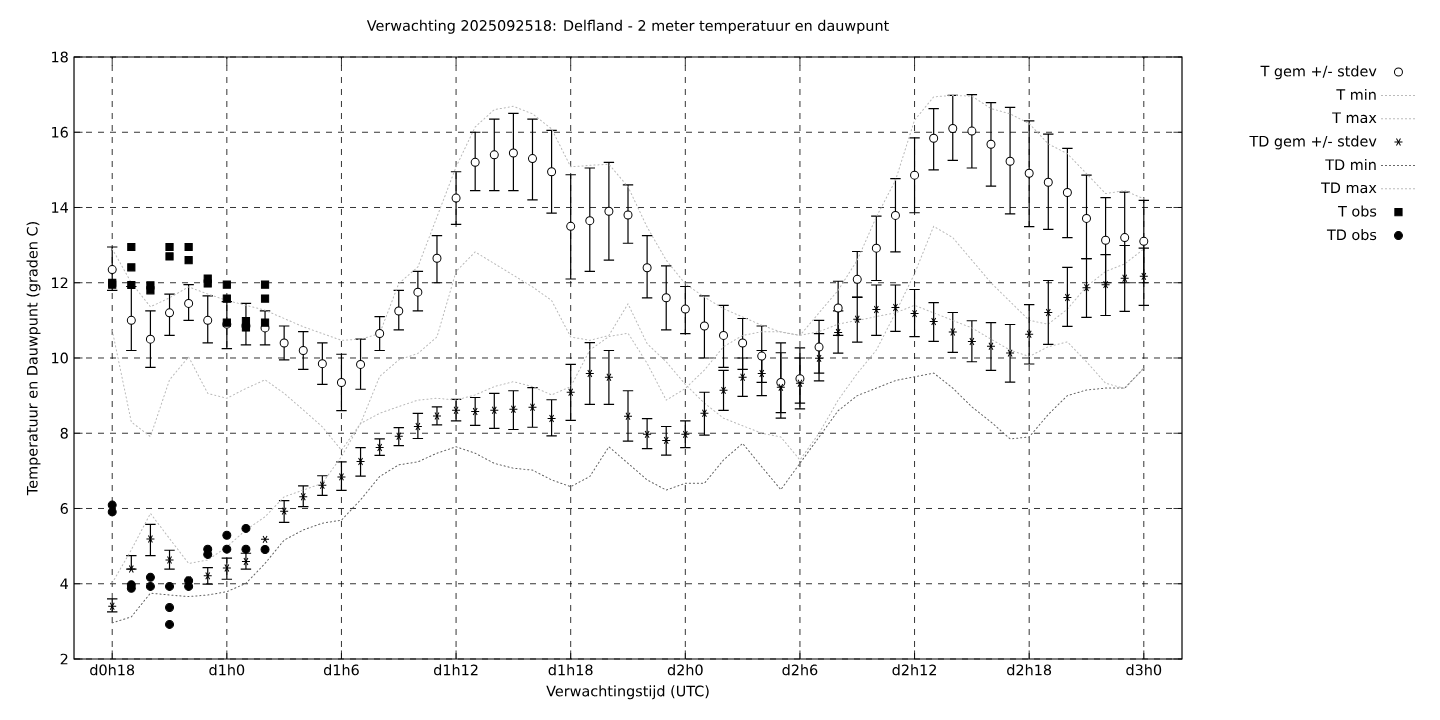  What do you see at coordinates (60, 132) in the screenshot?
I see `y-tick-label: 16` at bounding box center [60, 132].